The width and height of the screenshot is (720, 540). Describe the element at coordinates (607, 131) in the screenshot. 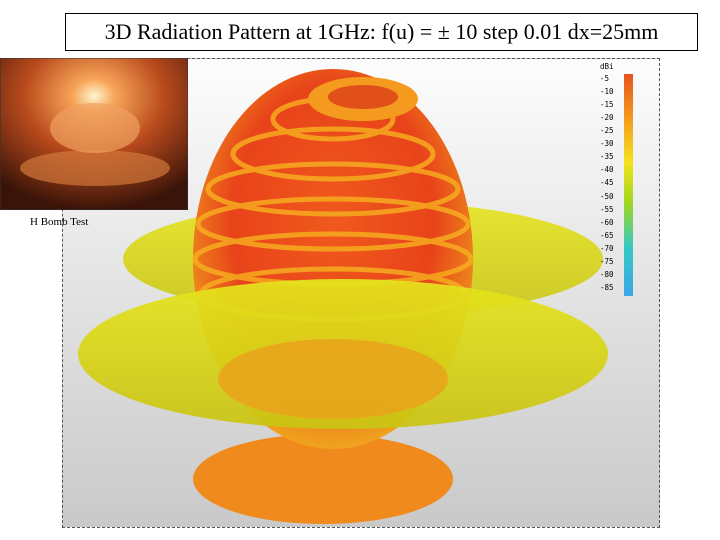

I see `legend-label: -25` at that location.